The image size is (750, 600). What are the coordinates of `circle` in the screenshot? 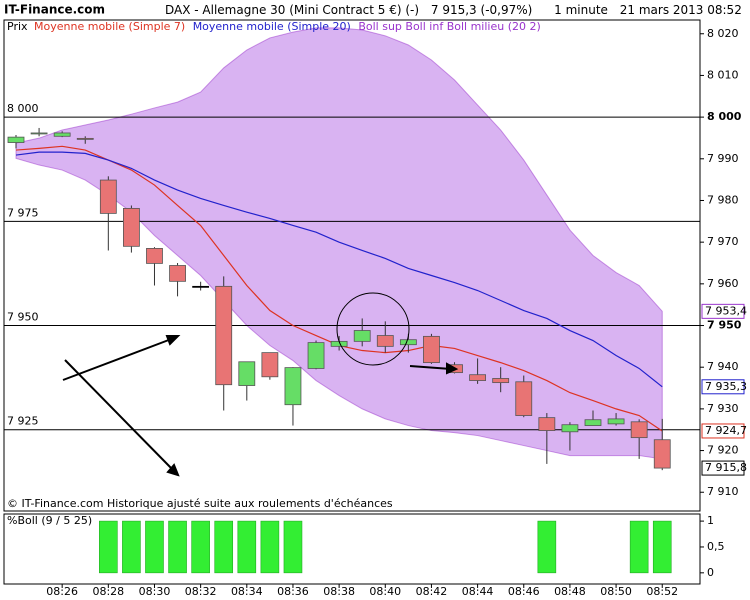 It's located at (373, 329).